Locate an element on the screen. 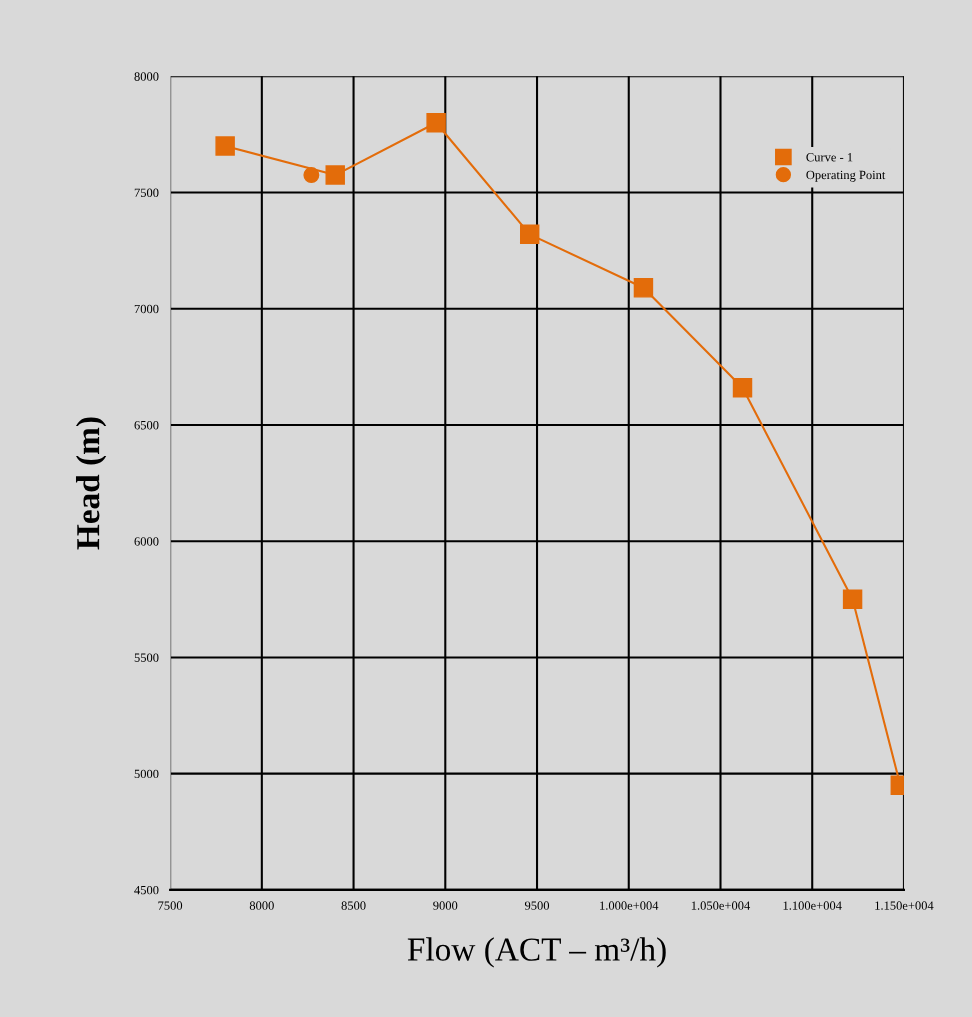 This screenshot has width=972, height=1017. y-tick-label: 6000 is located at coordinates (146, 541).